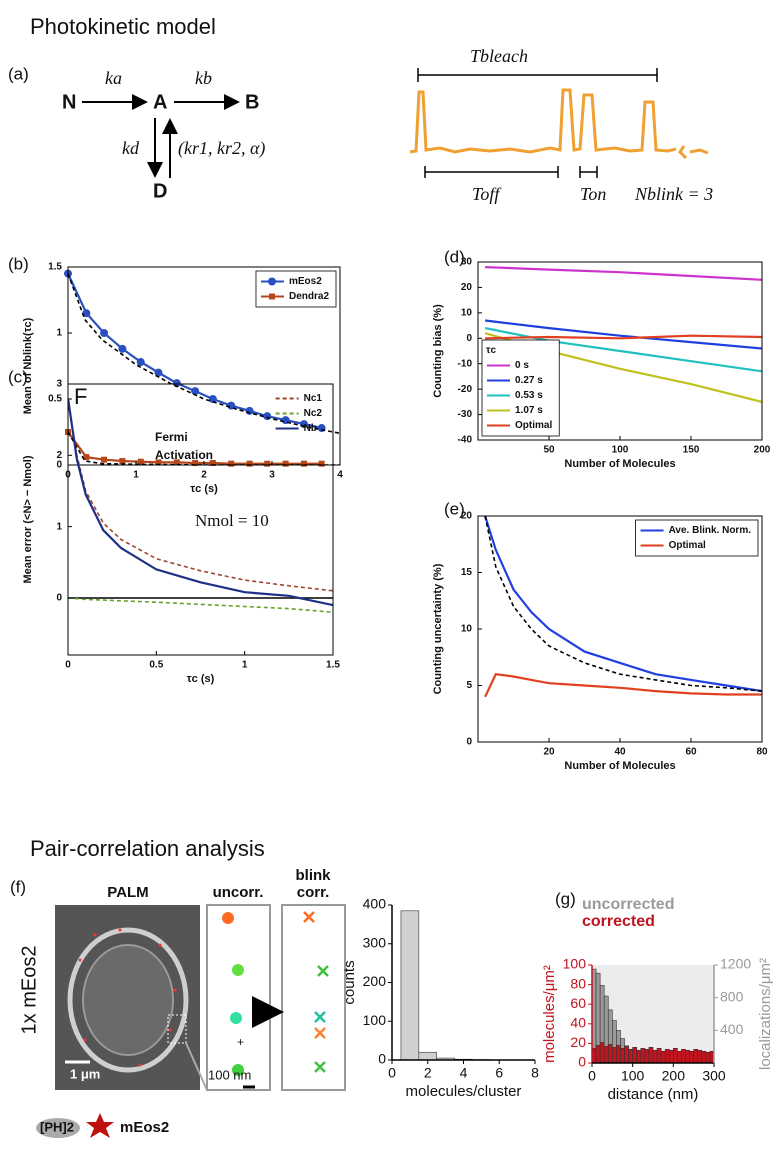  What do you see at coordinates (529, 410) in the screenshot?
I see `legend-label: 1.07 s` at bounding box center [529, 410].